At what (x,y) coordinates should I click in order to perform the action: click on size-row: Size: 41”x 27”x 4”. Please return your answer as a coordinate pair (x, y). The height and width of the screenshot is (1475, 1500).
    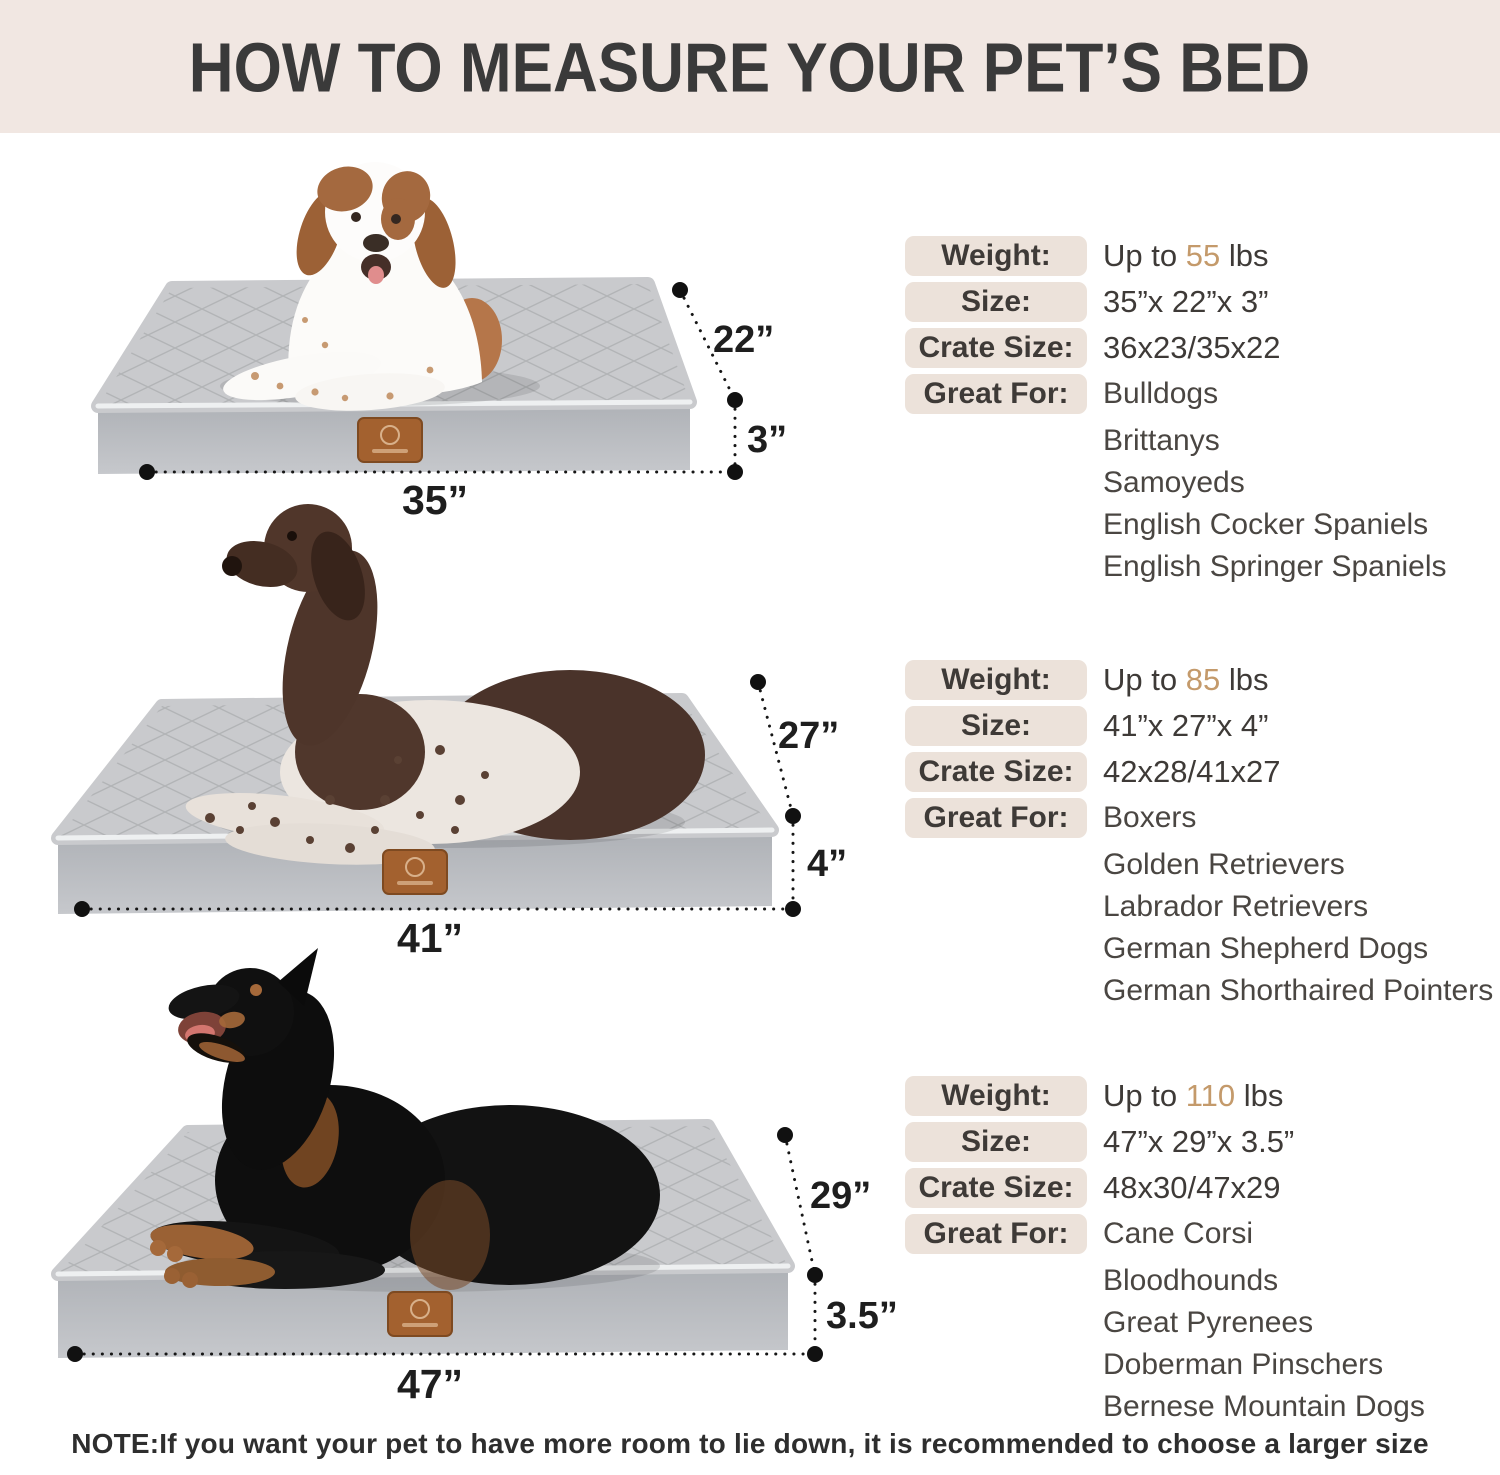
    Looking at the image, I should click on (1197, 726).